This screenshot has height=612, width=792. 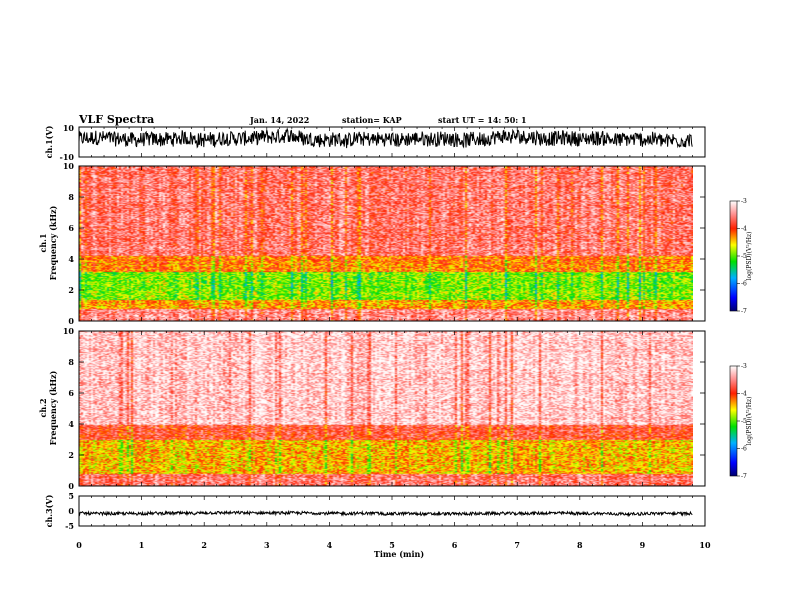 I want to click on ch1-colorbar: -3 -4 -5 -6 -7 log(PSD)(V²/Hz), so click(x=741, y=256).